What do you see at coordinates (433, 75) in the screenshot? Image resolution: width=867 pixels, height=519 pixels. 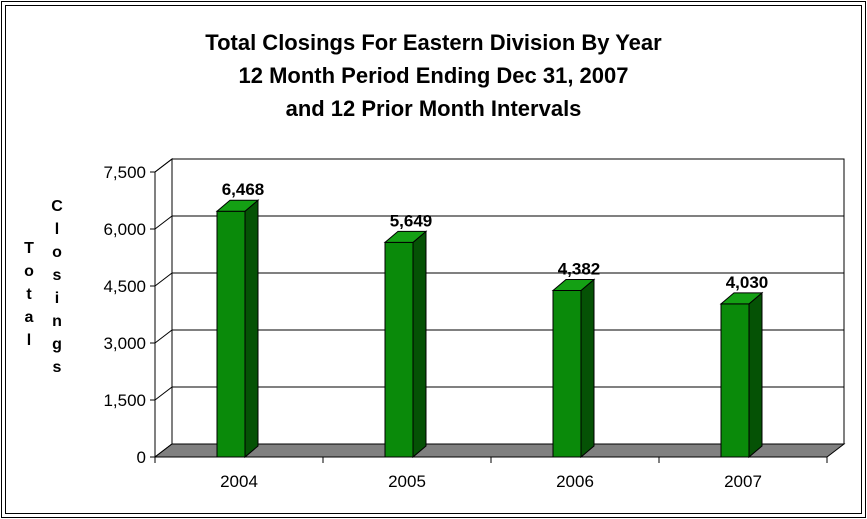 I see `chart-title-line-2: 12 Month Period Ending Dec 31, 2007` at bounding box center [433, 75].